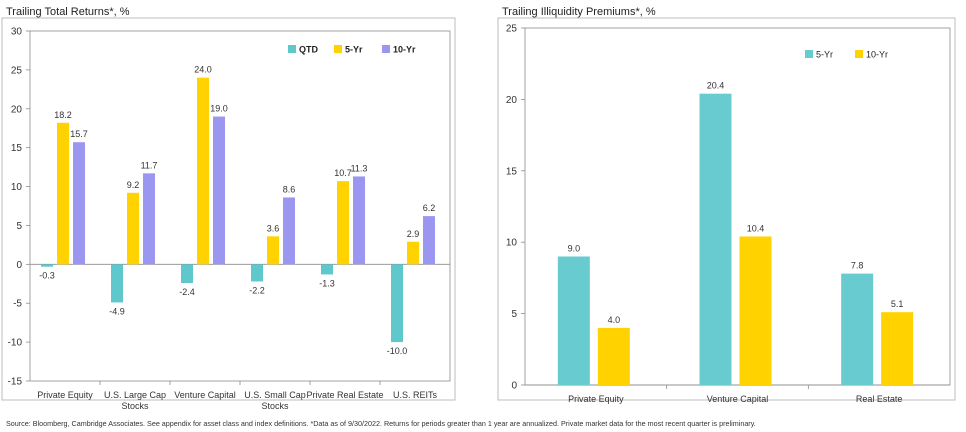 The width and height of the screenshot is (966, 432). Describe the element at coordinates (512, 29) in the screenshot. I see `premiums-y-tick-label: 25` at that location.